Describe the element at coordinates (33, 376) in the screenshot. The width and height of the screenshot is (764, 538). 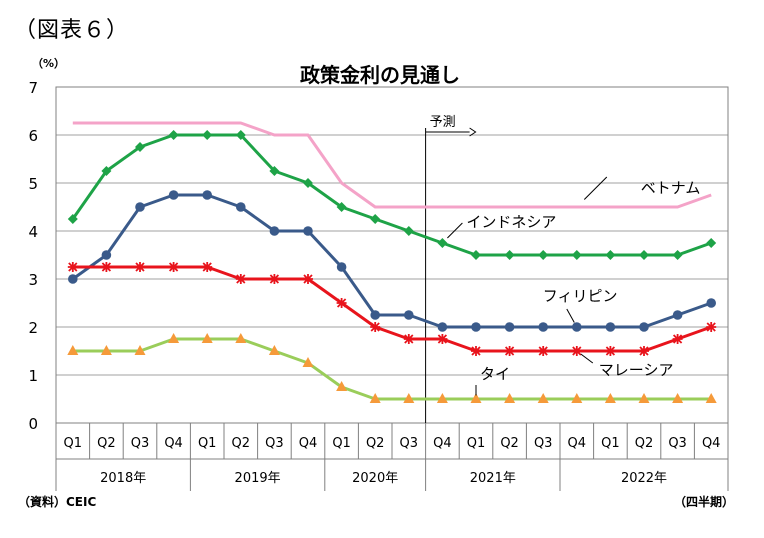
I see `y-tick-label: 1` at that location.